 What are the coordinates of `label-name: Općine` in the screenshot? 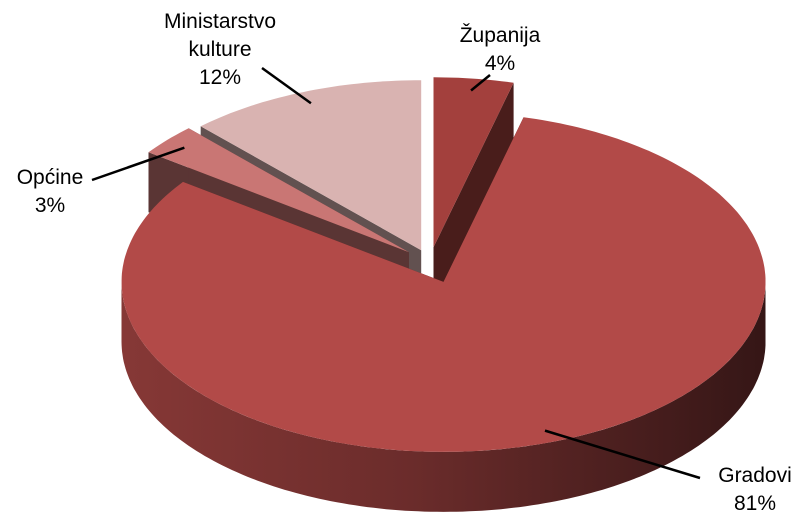 It's located at (50, 177).